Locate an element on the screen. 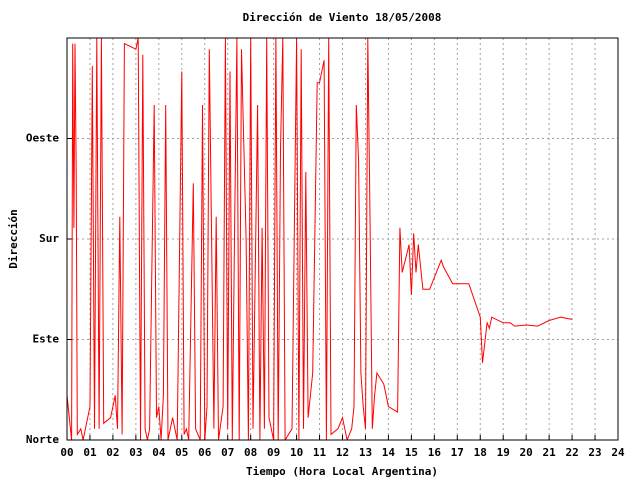  y-tick-label: Sur is located at coordinates (49, 238).